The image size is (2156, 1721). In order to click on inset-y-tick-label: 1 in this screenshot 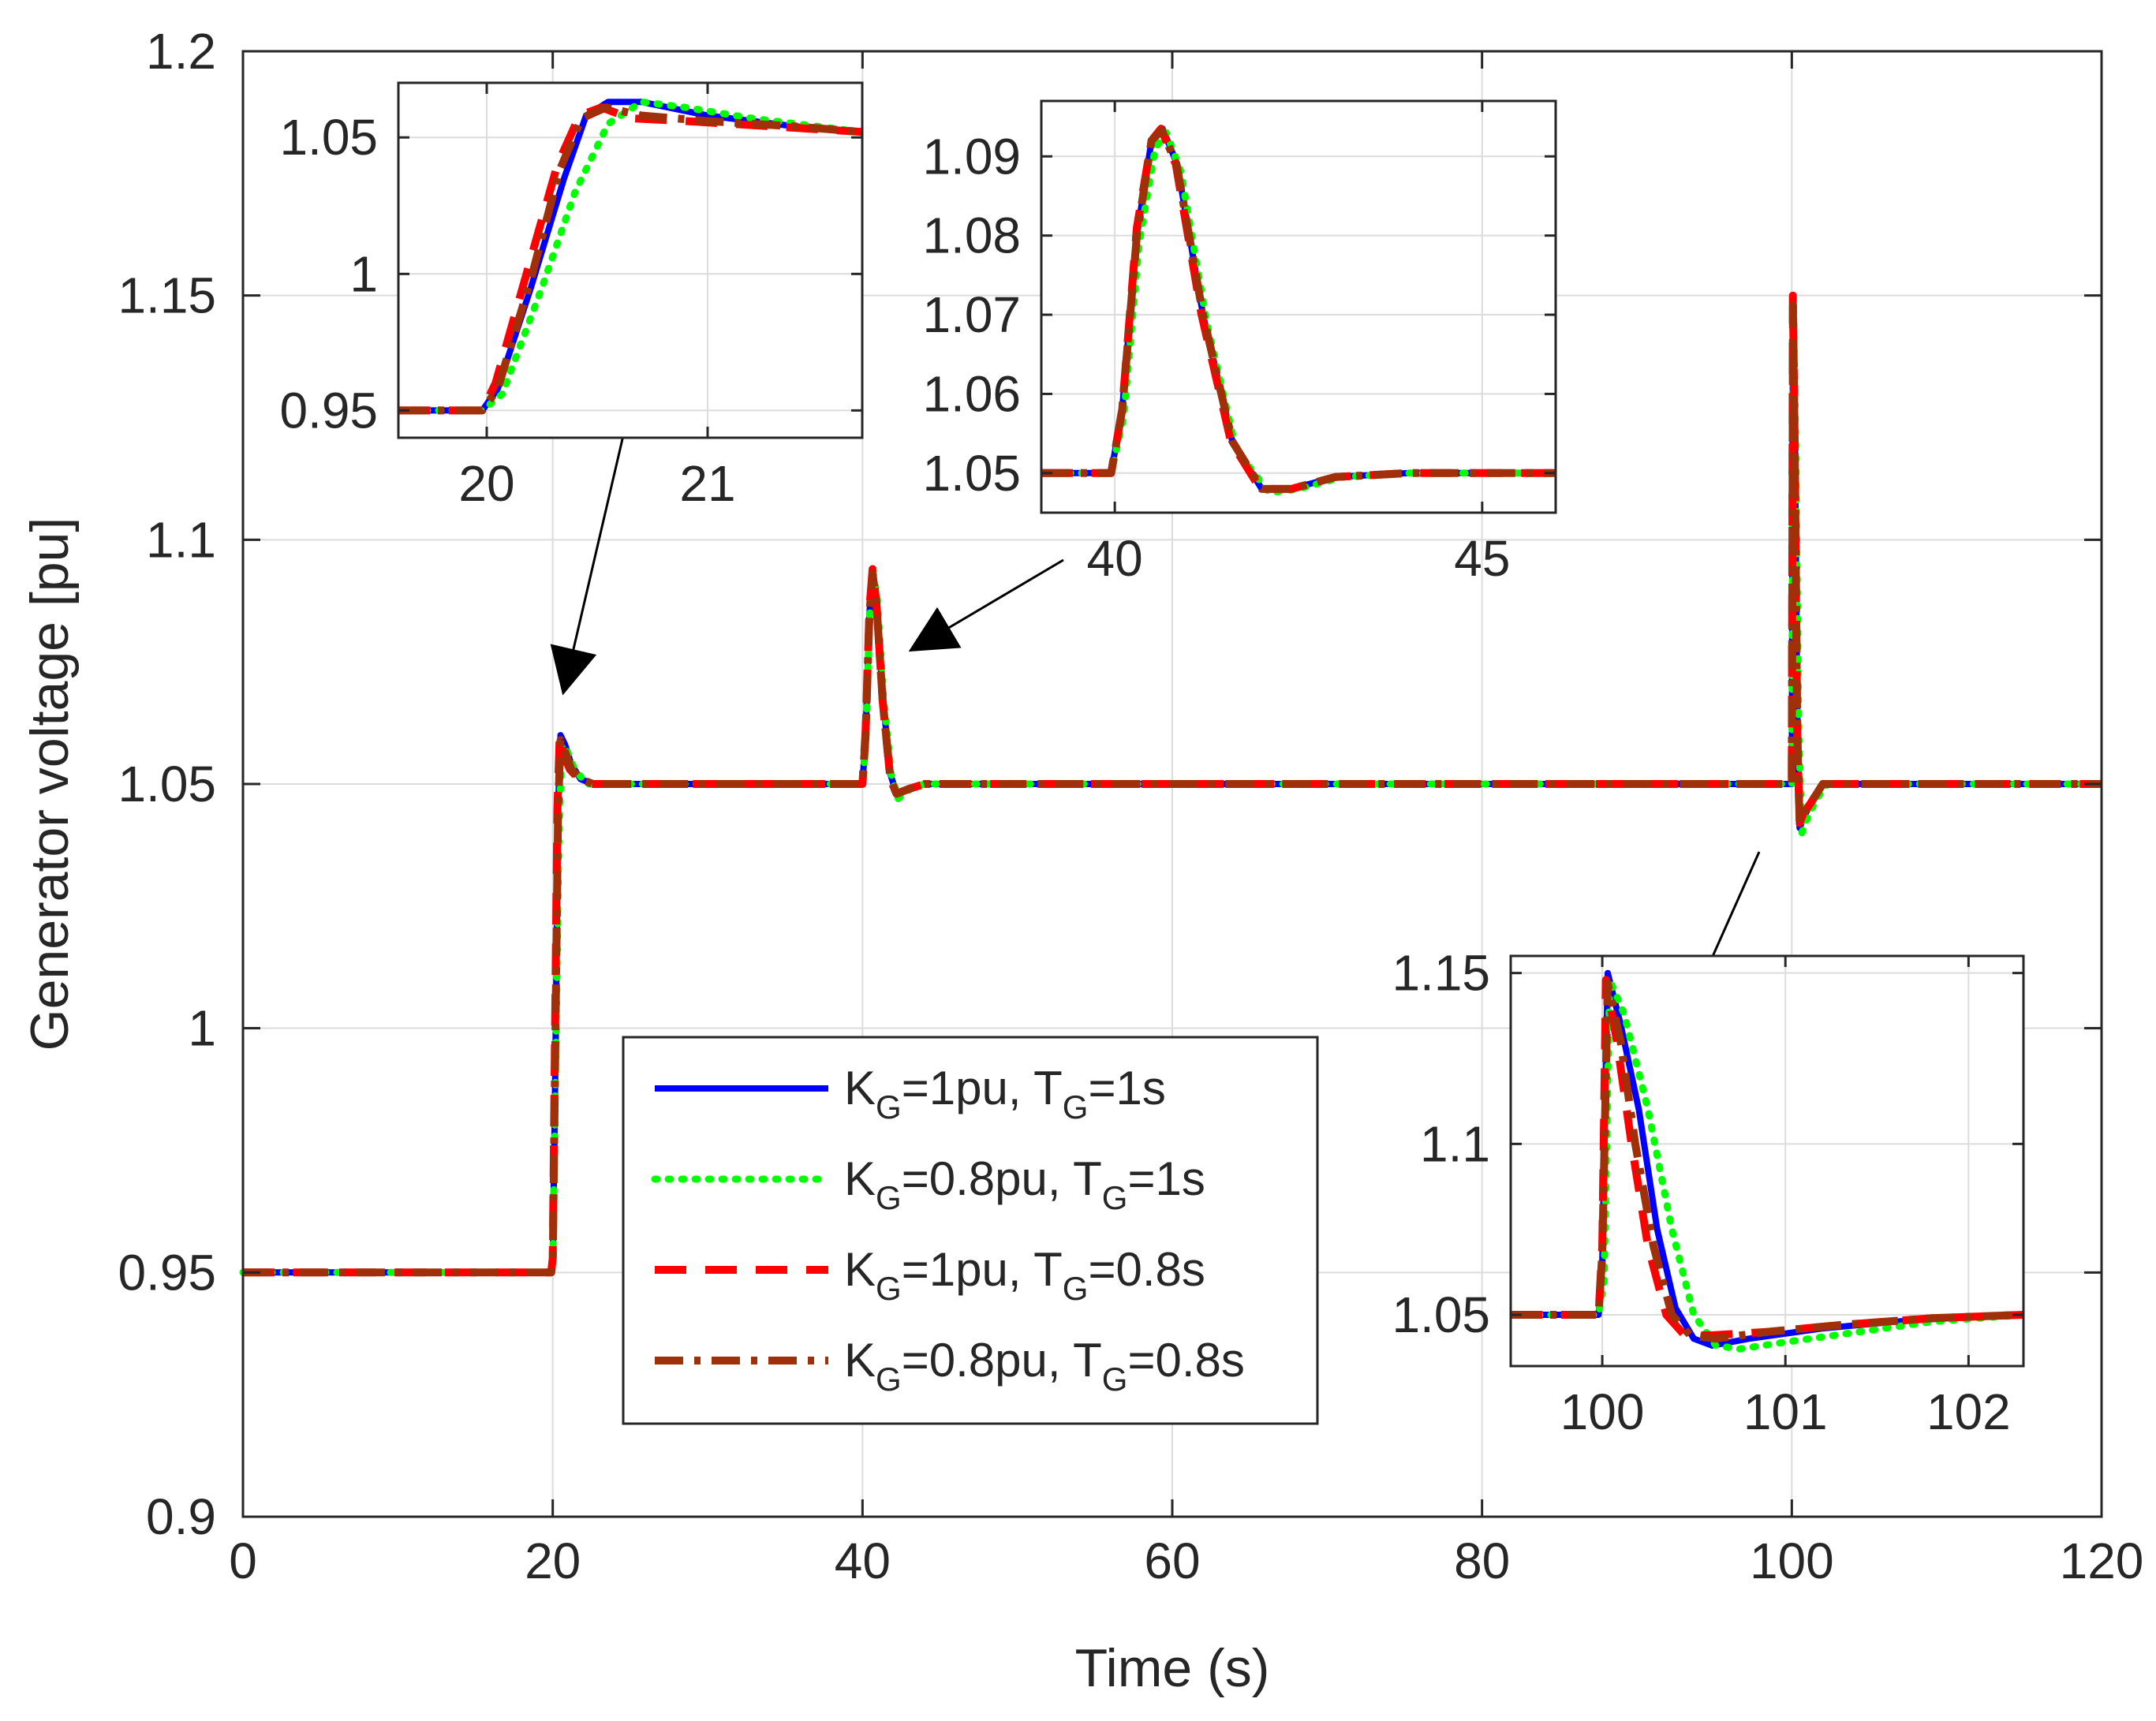, I will do `click(363, 273)`.